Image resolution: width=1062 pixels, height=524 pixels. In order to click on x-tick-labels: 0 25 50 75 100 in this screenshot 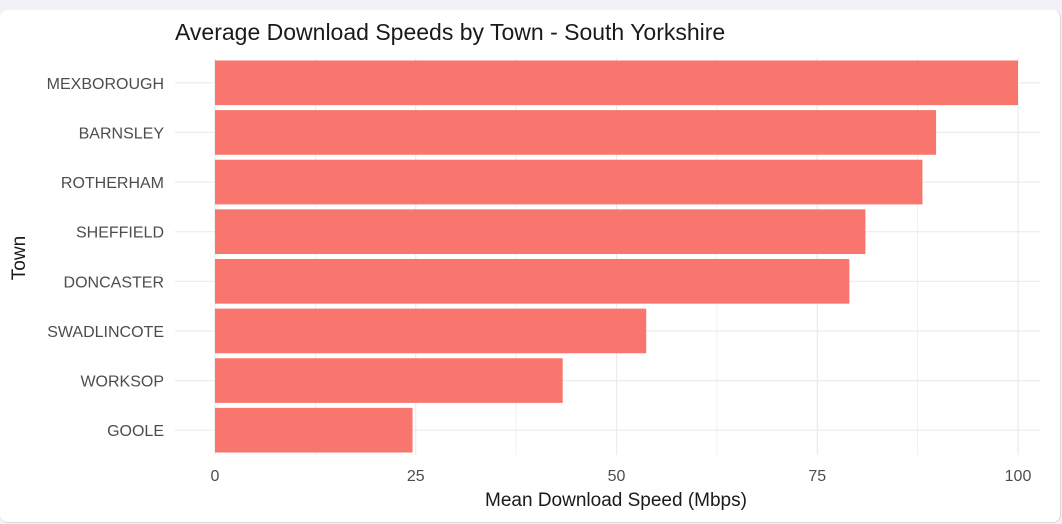, I will do `click(621, 476)`.